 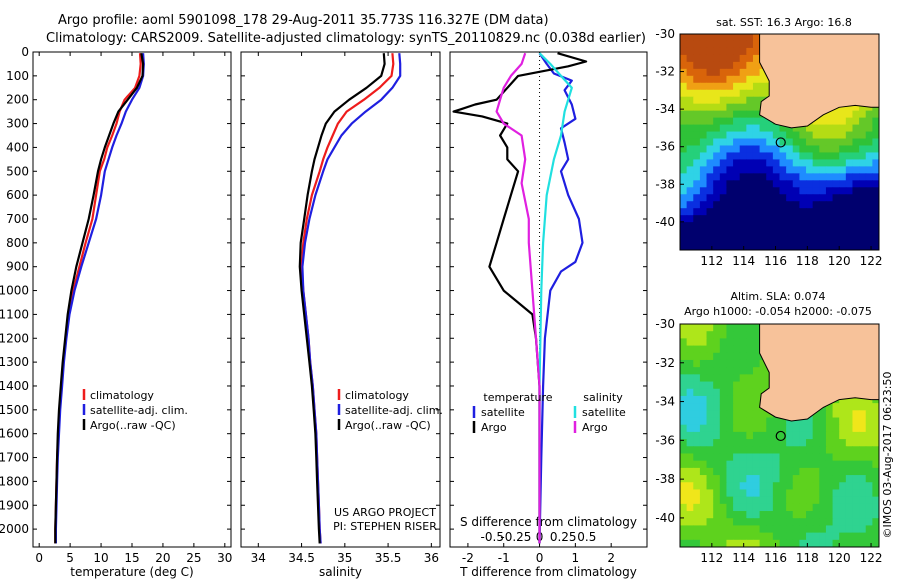 I want to click on y-tick-label: 800, so click(x=17, y=243).